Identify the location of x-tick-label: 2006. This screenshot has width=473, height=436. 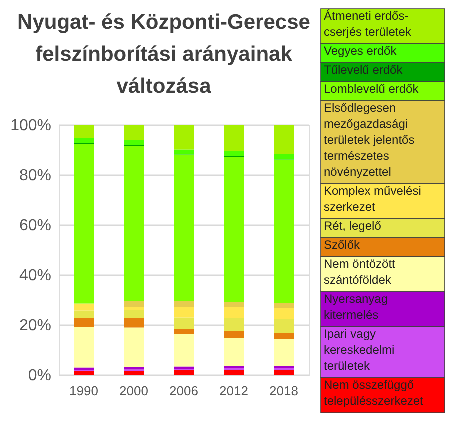
(184, 391).